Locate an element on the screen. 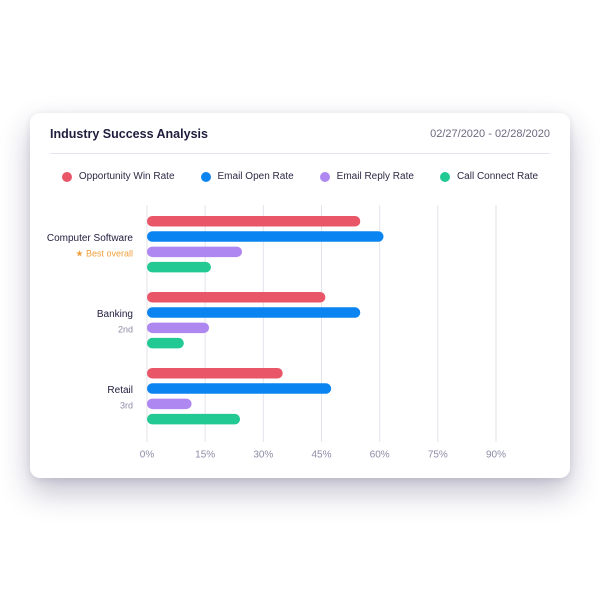  best-overall-label: ★ Best overall is located at coordinates (104, 254).